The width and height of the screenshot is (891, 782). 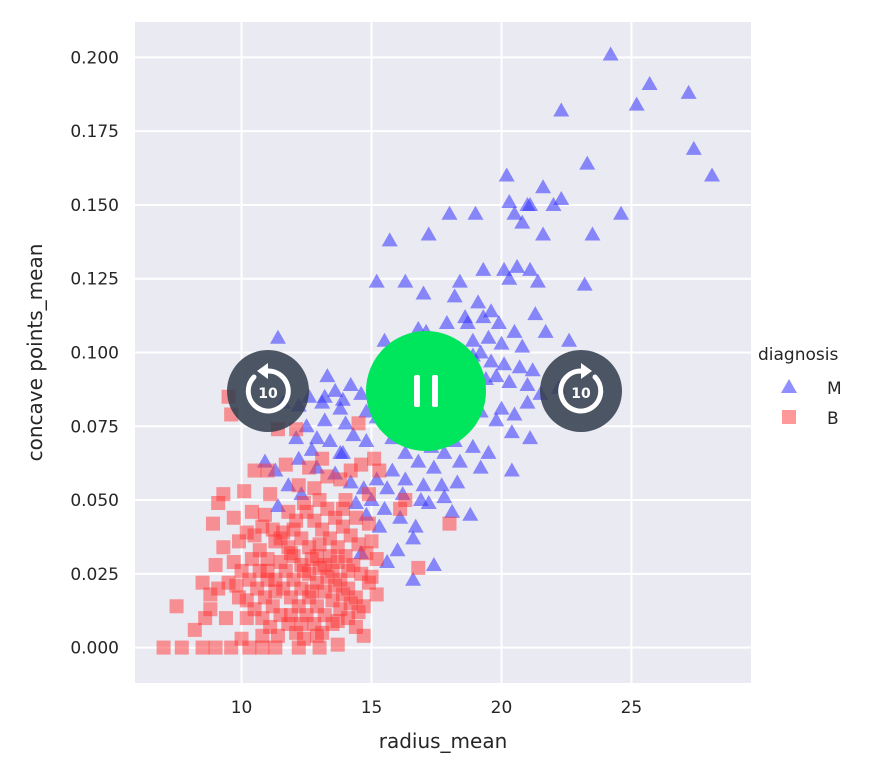 What do you see at coordinates (581, 388) in the screenshot?
I see `forward-10-icon: 10` at bounding box center [581, 388].